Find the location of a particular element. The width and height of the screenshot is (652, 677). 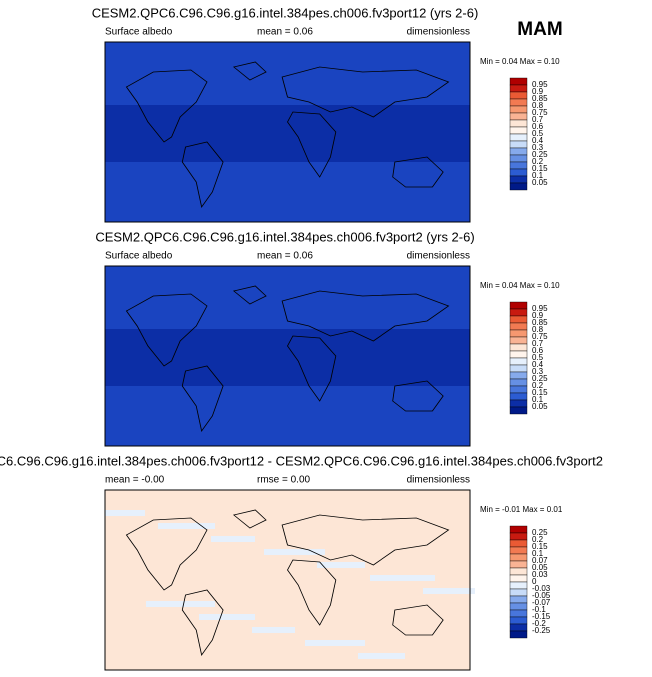

colorbar-label: 0.2 is located at coordinates (538, 539).